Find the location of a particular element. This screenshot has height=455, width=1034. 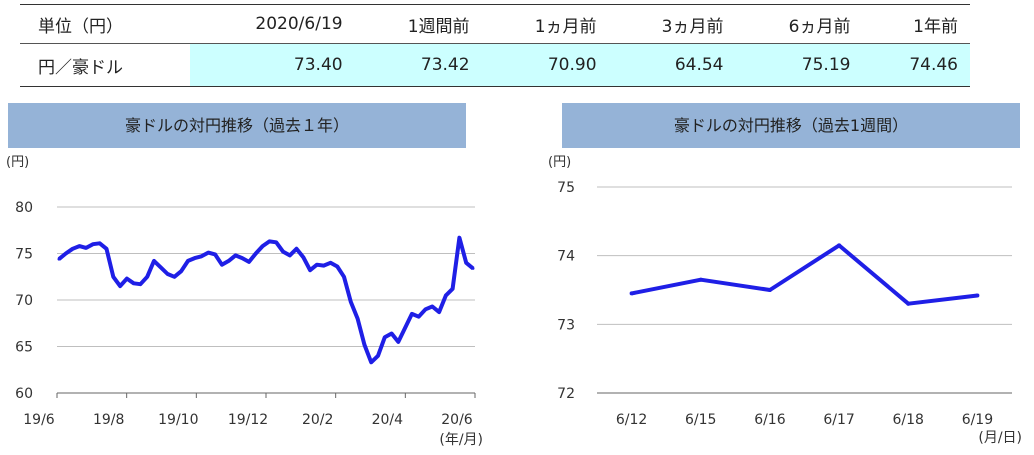

x-tick-label: 19/10 is located at coordinates (178, 420).